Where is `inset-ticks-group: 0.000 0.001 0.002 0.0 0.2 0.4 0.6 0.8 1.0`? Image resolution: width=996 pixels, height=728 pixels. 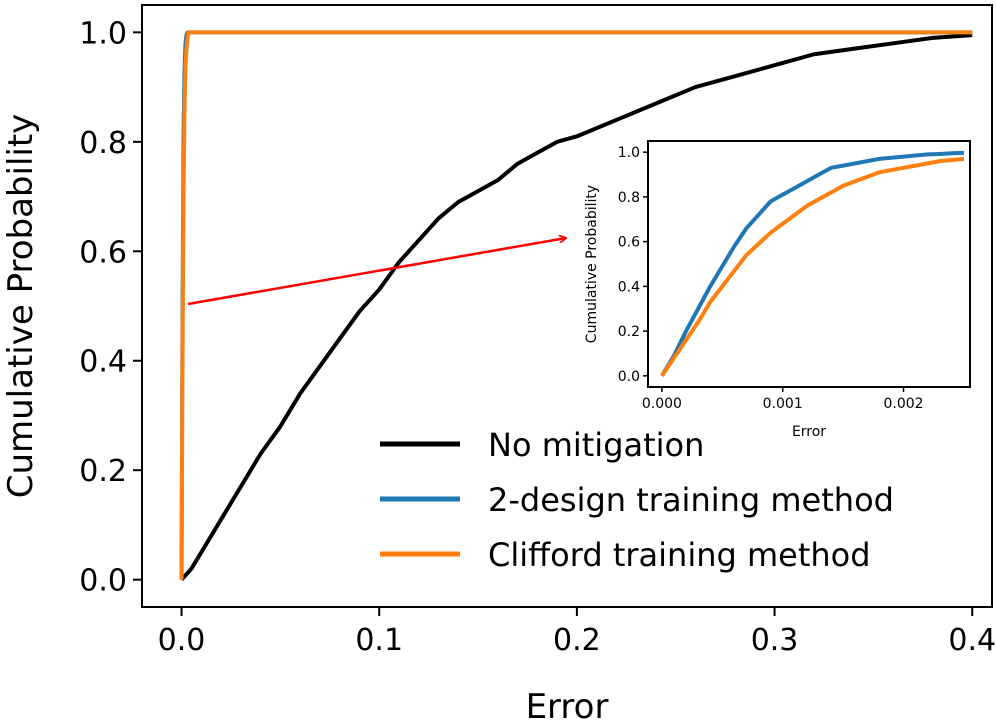 inset-ticks-group: 0.000 0.001 0.002 0.0 0.2 0.4 0.6 0.8 1.0 is located at coordinates (771, 278).